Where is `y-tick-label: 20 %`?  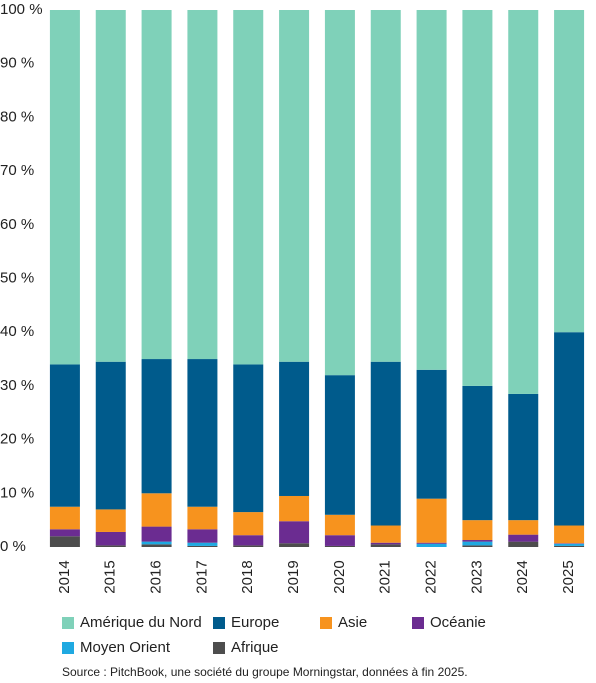 y-tick-label: 20 % is located at coordinates (17, 439).